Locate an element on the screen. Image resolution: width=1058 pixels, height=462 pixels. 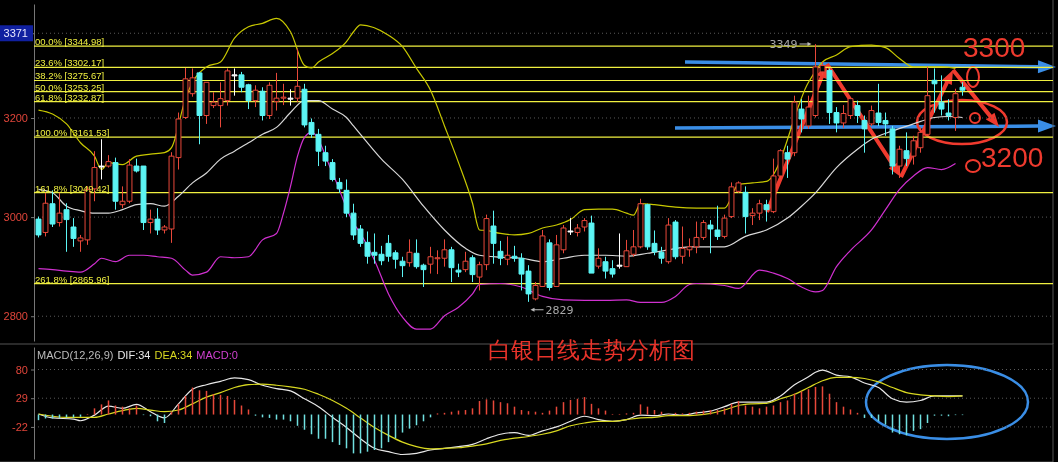
y-tick-label: 29 is located at coordinates (21, 398).